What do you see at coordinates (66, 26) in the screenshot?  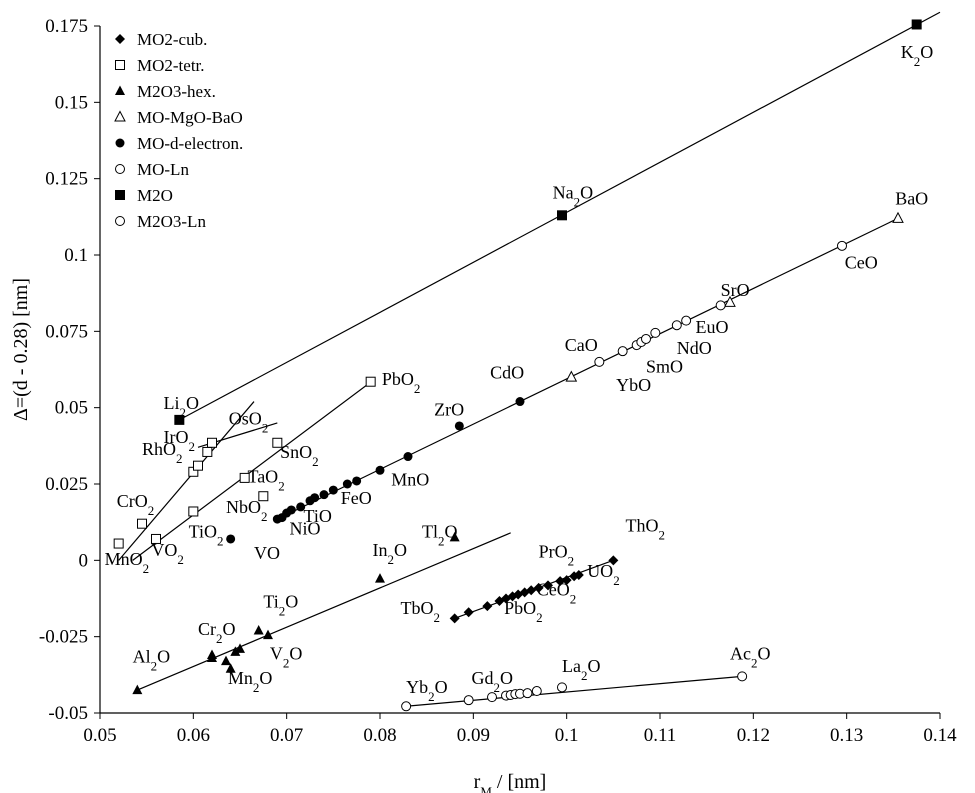 I see `y-tick-label-9: 0.175` at bounding box center [66, 26].